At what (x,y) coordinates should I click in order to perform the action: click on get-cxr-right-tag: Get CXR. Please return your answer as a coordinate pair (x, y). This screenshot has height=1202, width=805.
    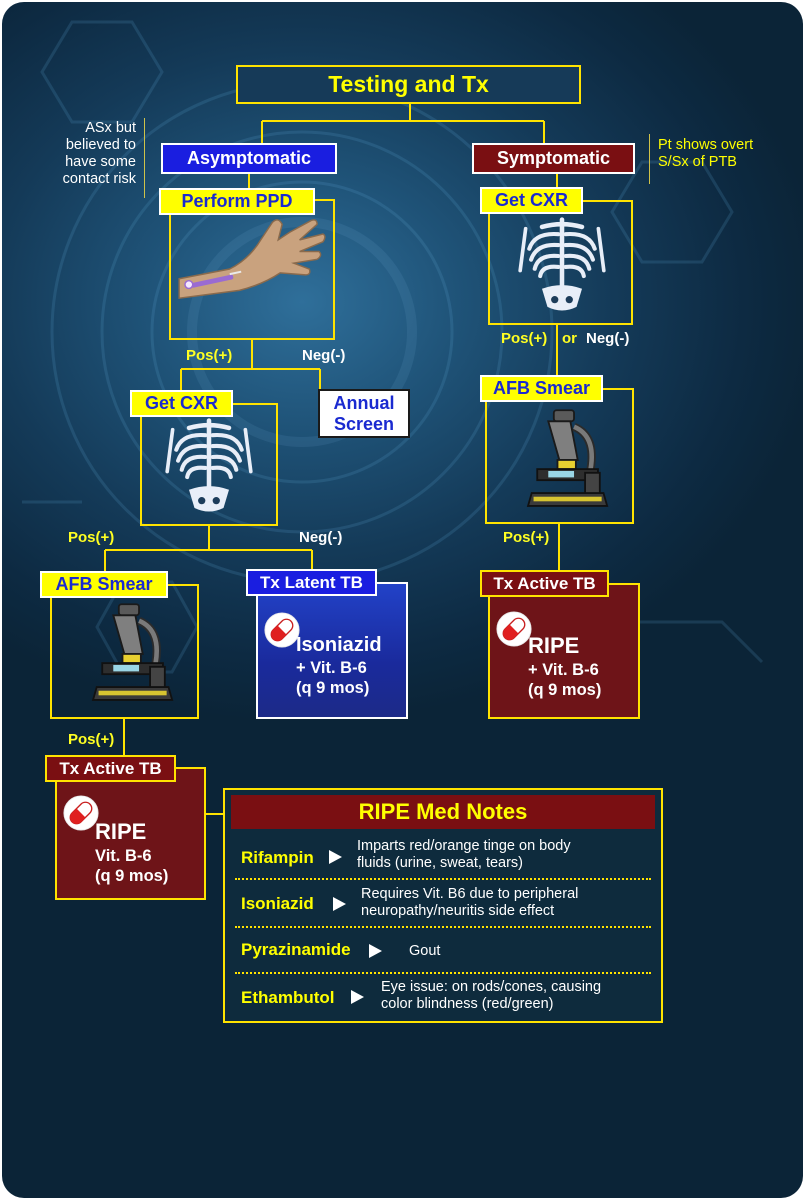
    Looking at the image, I should click on (531, 200).